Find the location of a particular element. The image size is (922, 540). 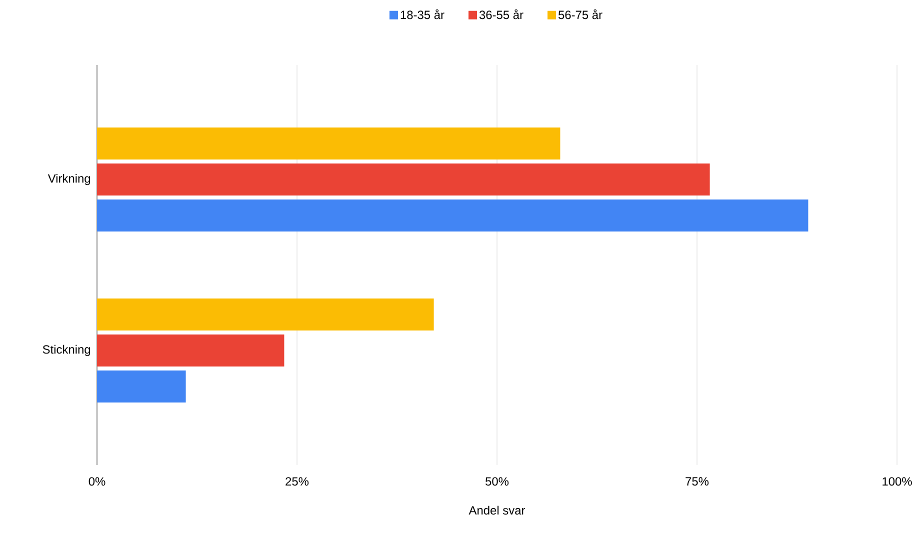

legend-label: 36-55 år is located at coordinates (501, 14).